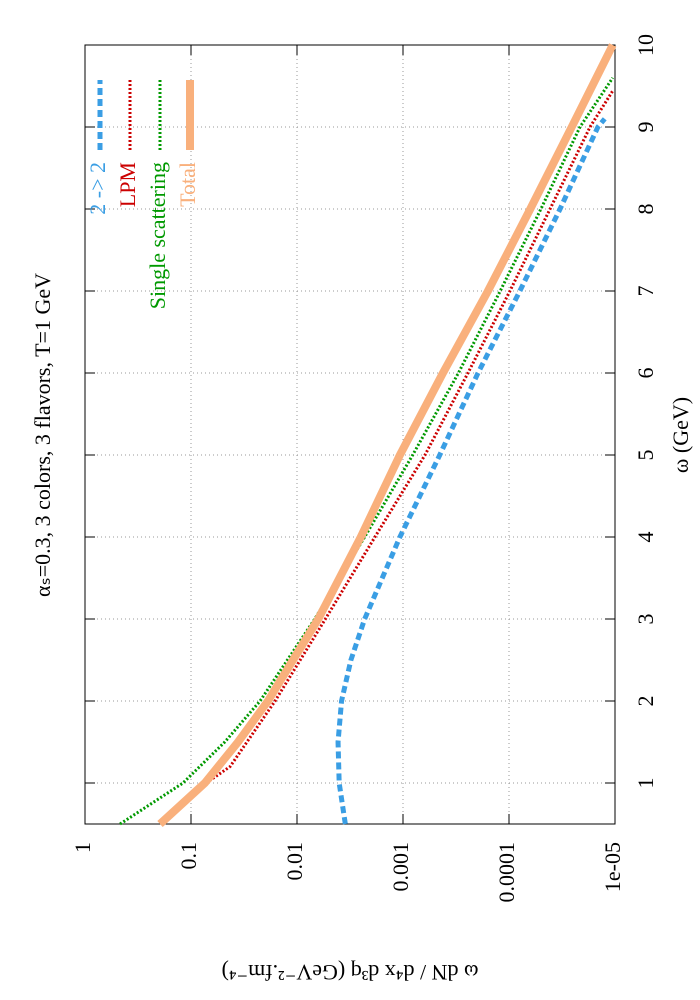  Describe the element at coordinates (645, 783) in the screenshot. I see `x-tick-label: 1` at that location.